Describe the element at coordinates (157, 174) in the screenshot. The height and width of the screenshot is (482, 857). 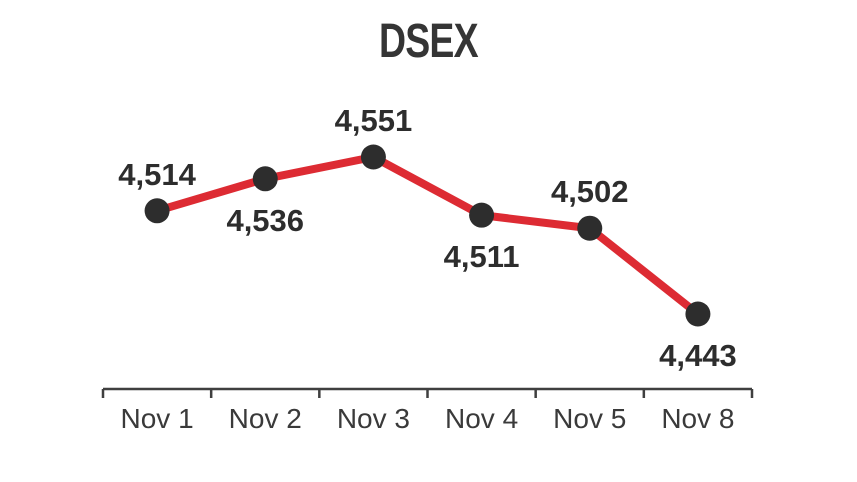
I see `data-point-label: 4,514` at that location.